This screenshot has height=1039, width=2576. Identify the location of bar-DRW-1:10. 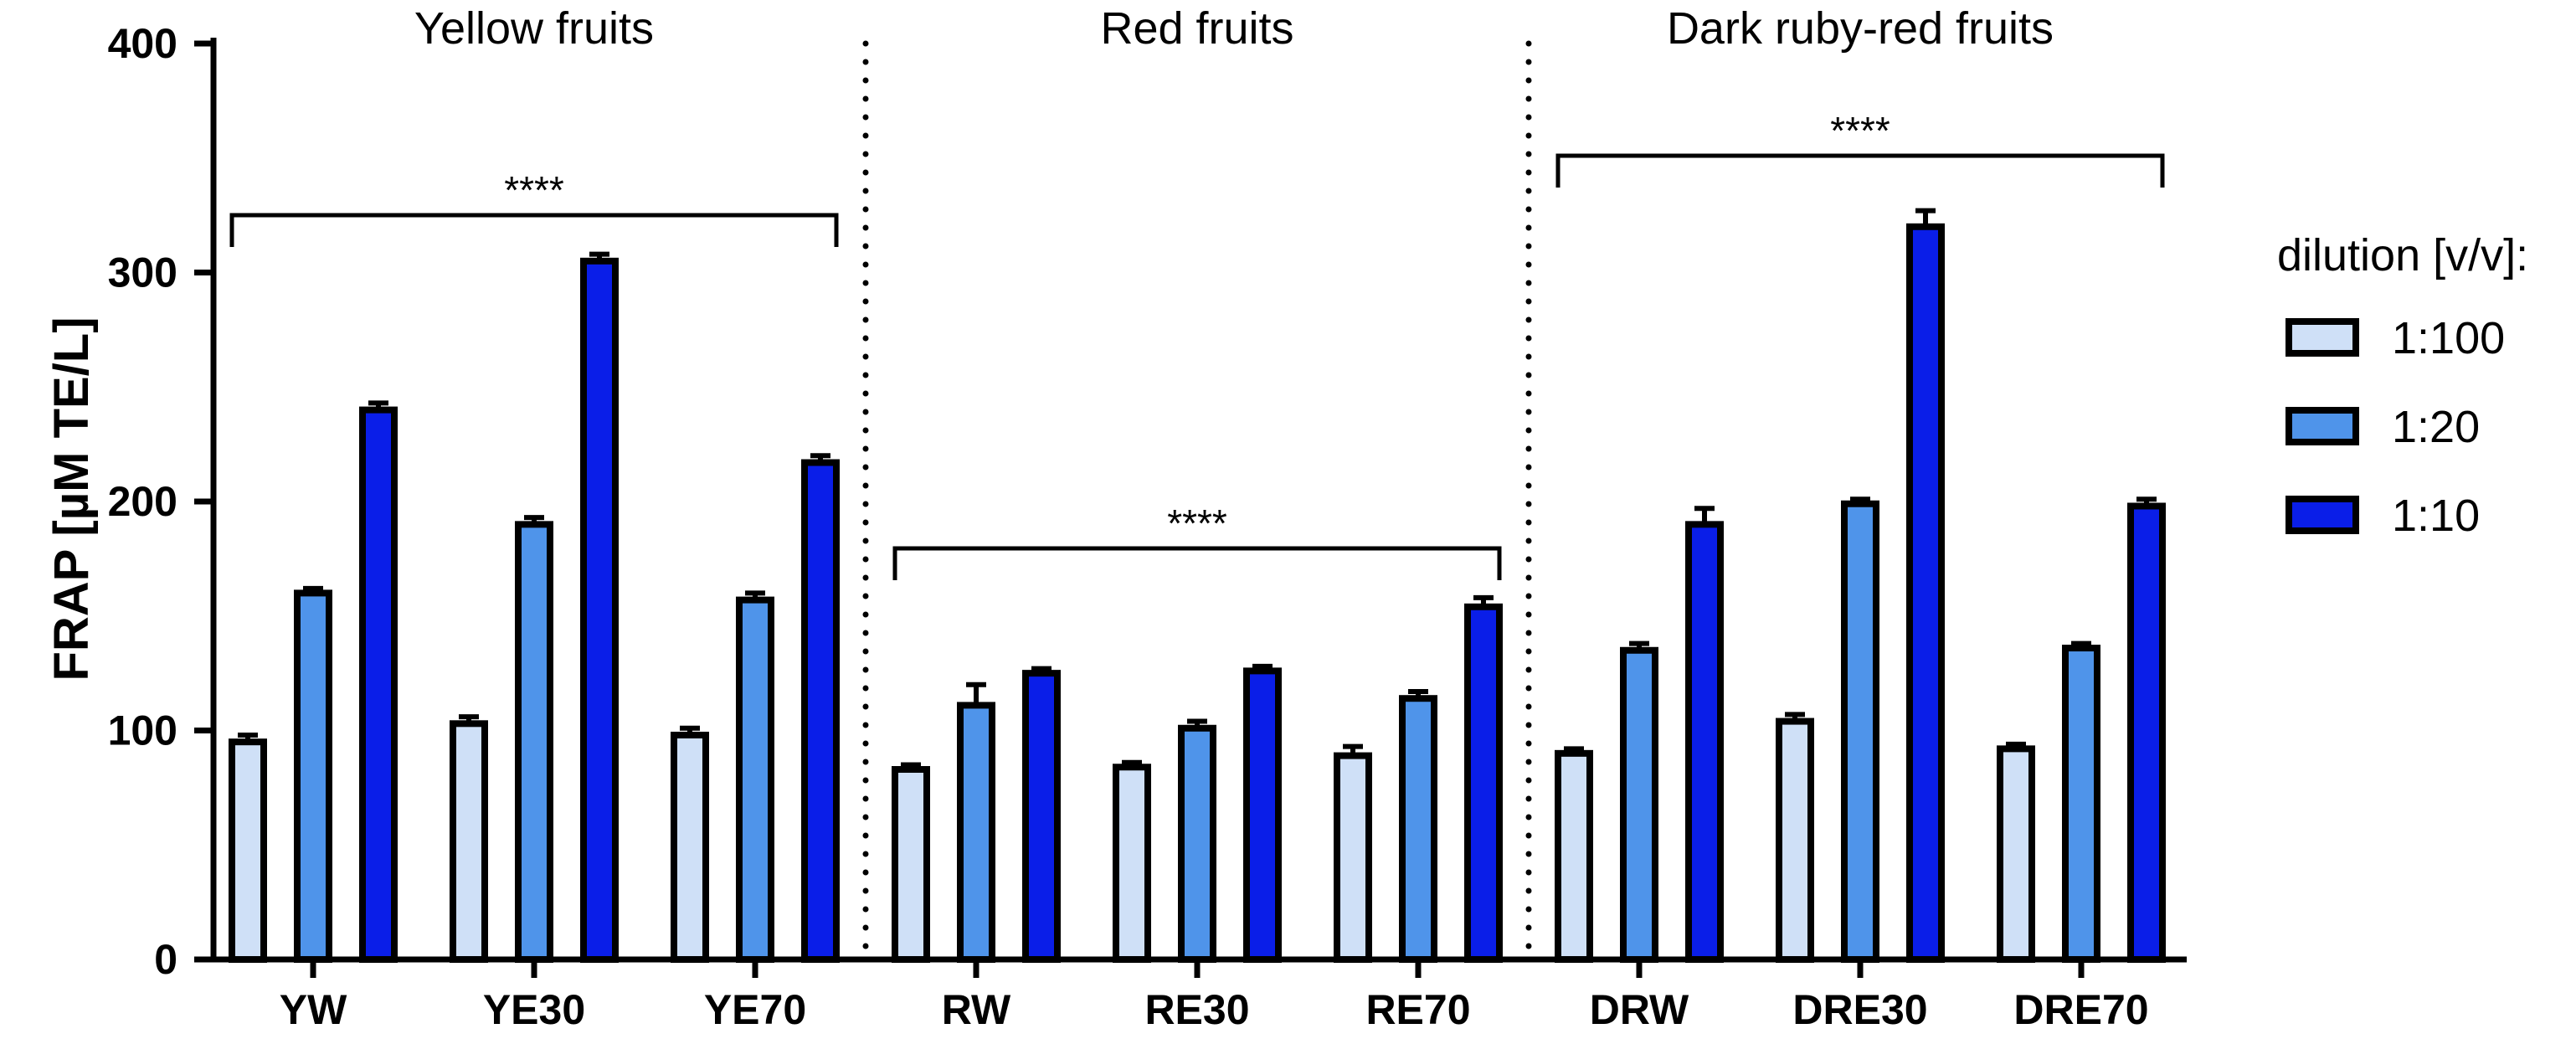
(1705, 742).